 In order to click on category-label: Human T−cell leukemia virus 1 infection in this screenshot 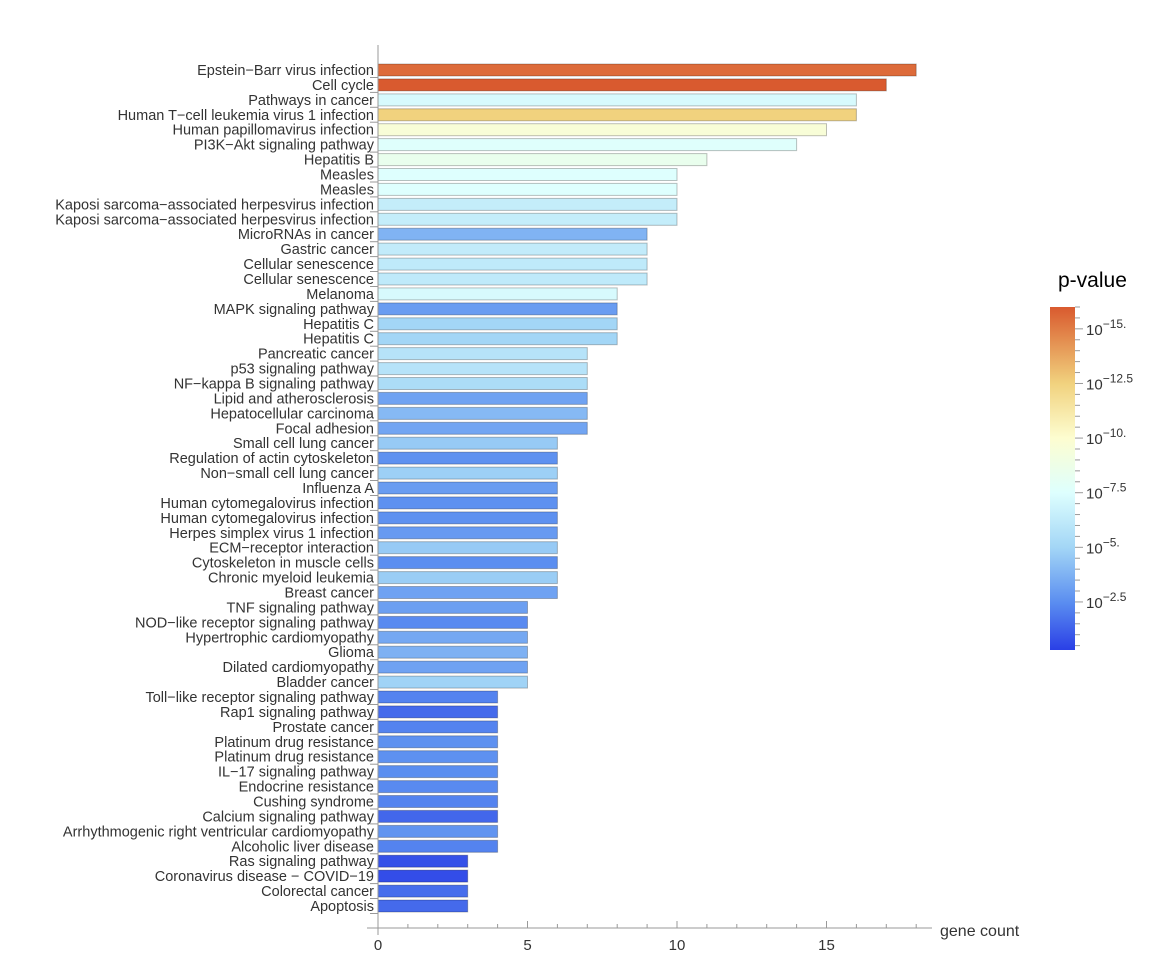, I will do `click(246, 116)`.